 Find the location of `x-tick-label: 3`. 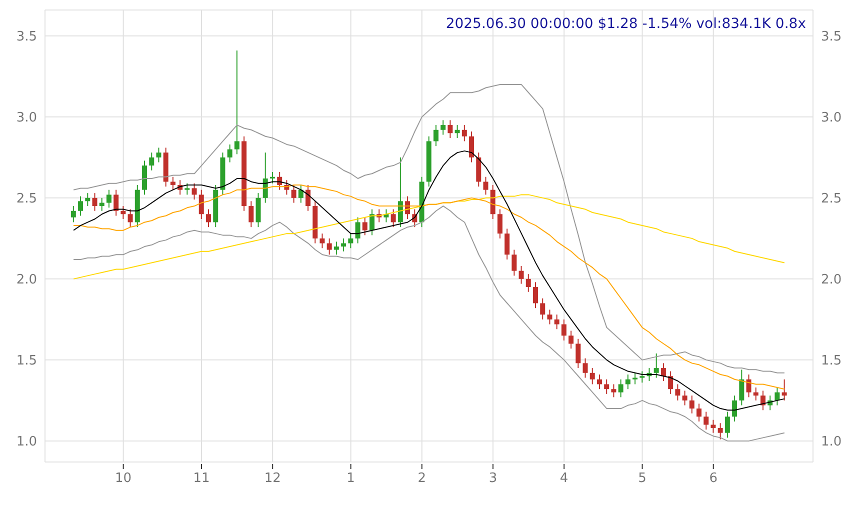

x-tick-label: 3 is located at coordinates (493, 478).